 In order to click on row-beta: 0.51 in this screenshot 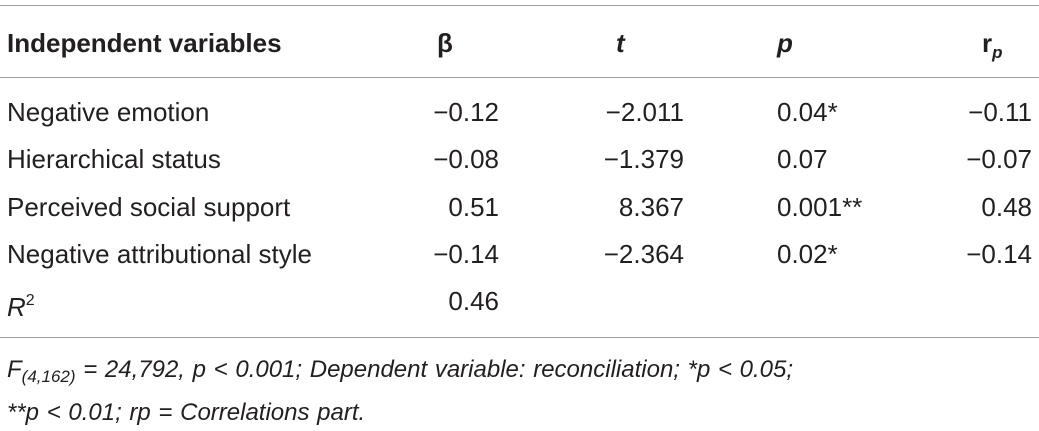, I will do `click(473, 207)`.